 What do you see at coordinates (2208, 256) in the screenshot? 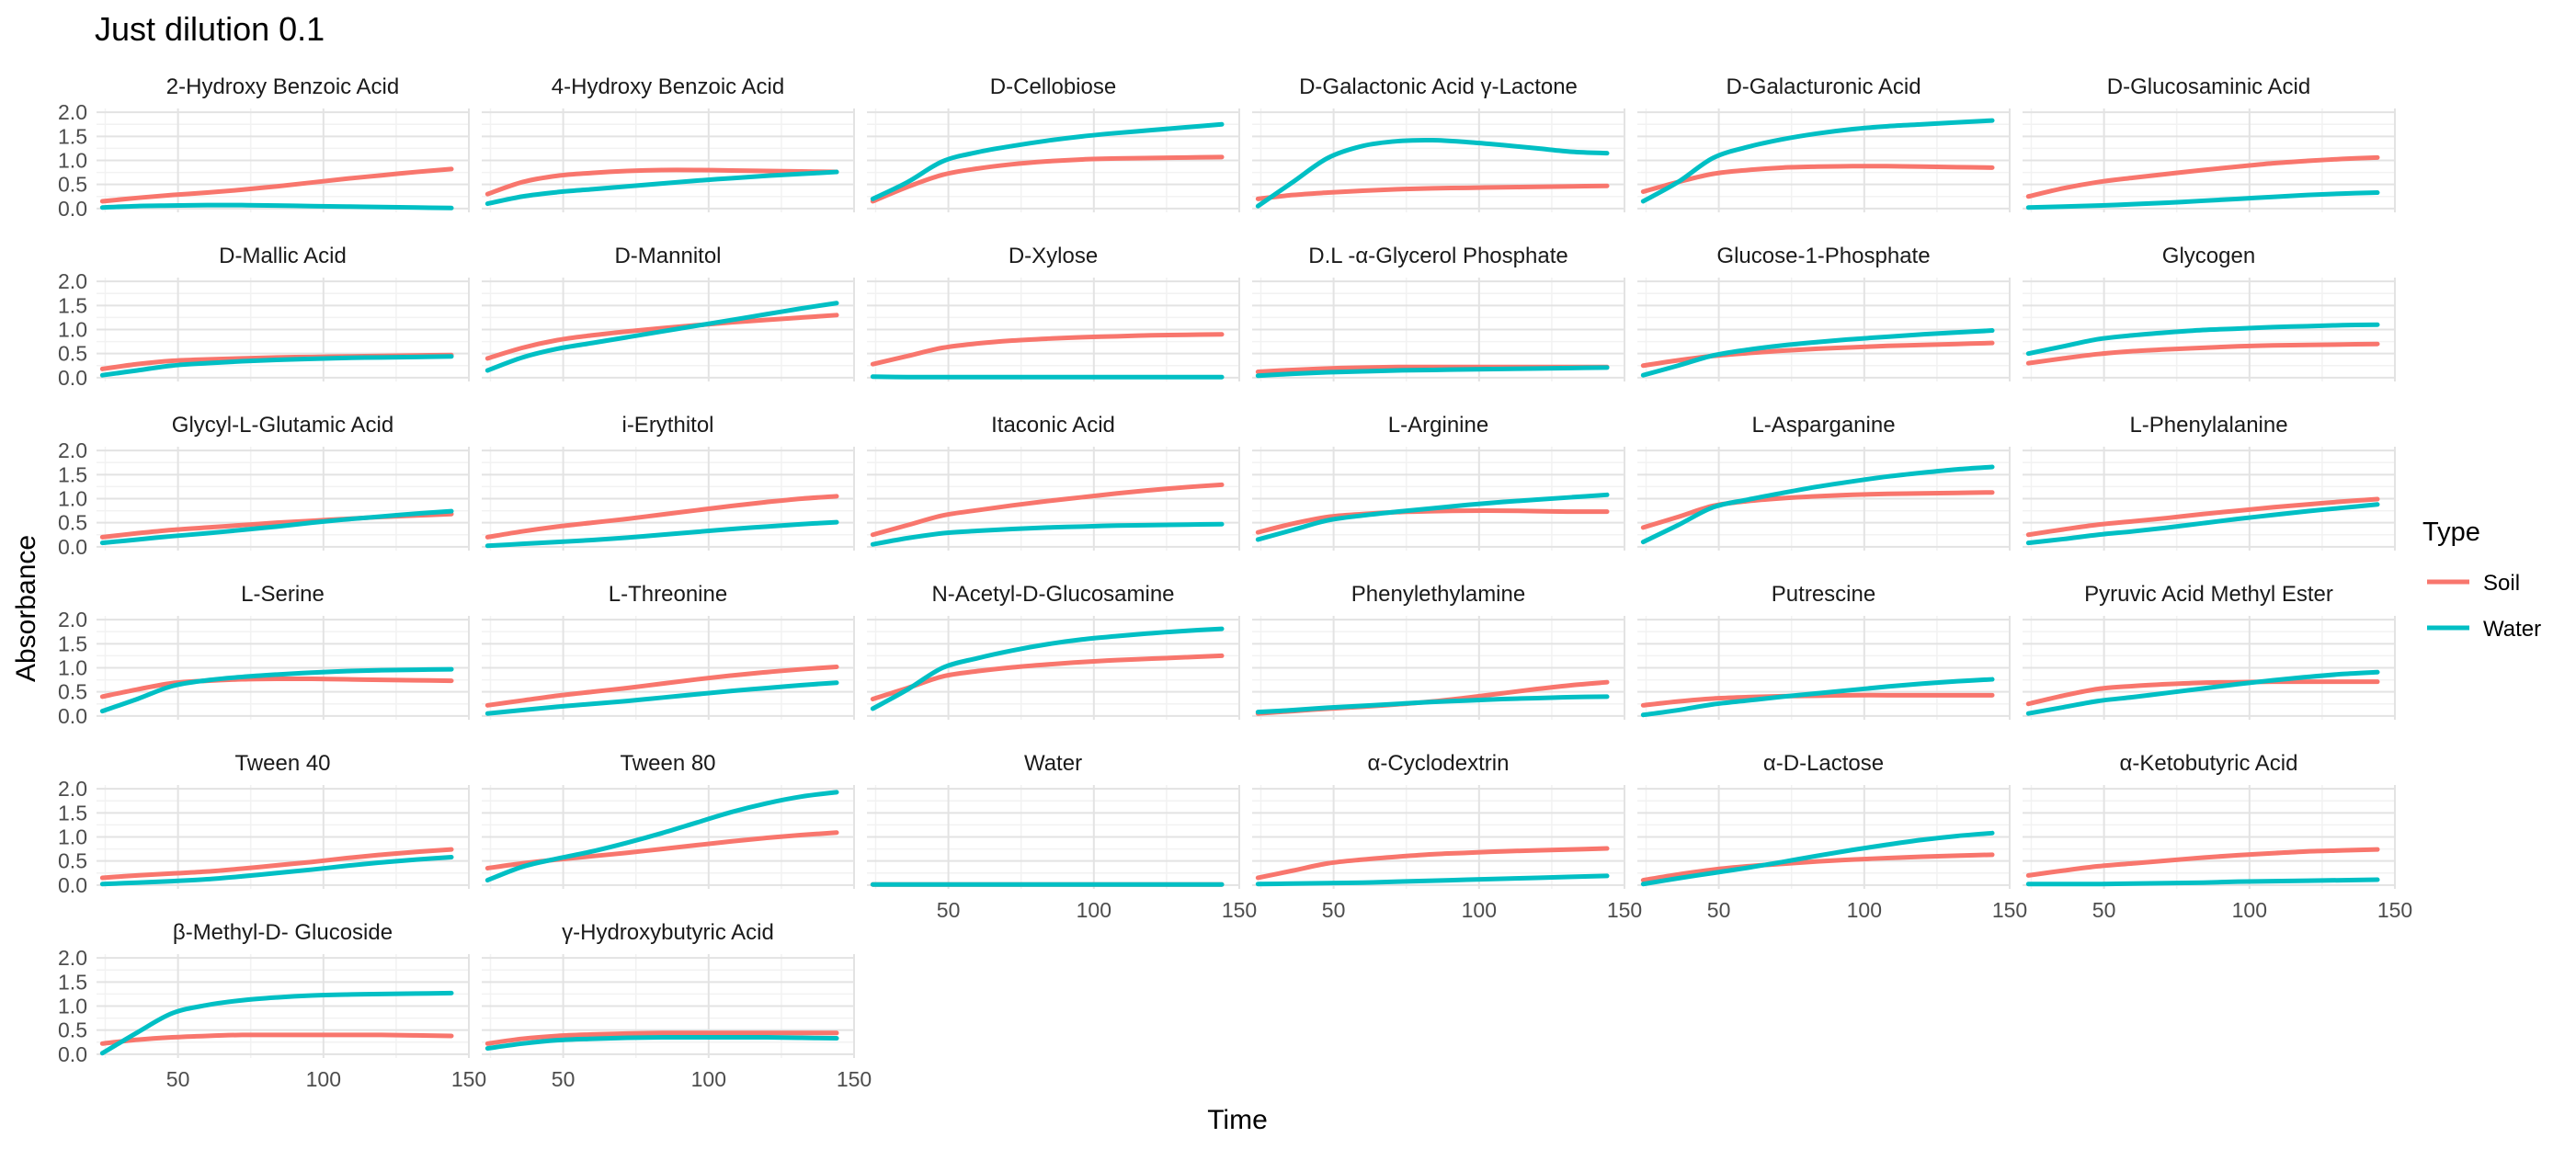
I see `panel-title-glycogen: Glycogen` at bounding box center [2208, 256].